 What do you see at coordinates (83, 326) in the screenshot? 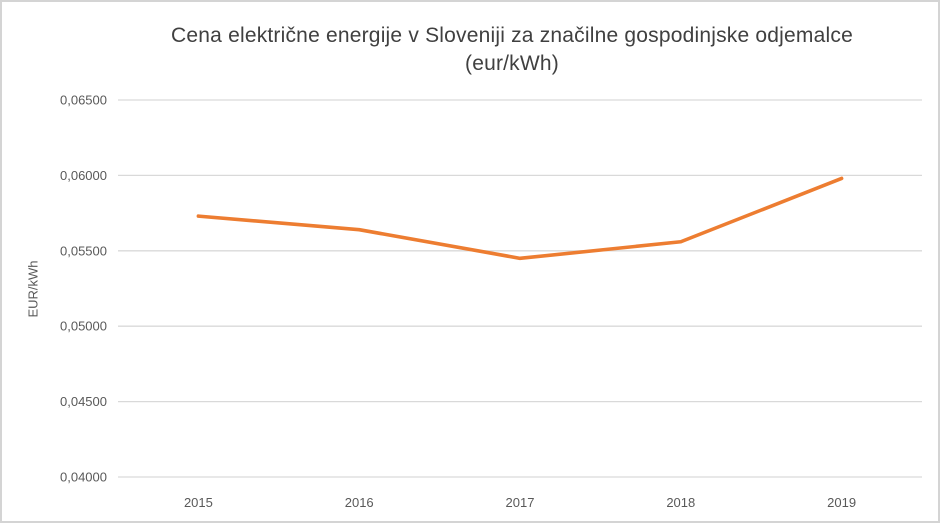
I see `y-tick-label: 0,05000` at bounding box center [83, 326].